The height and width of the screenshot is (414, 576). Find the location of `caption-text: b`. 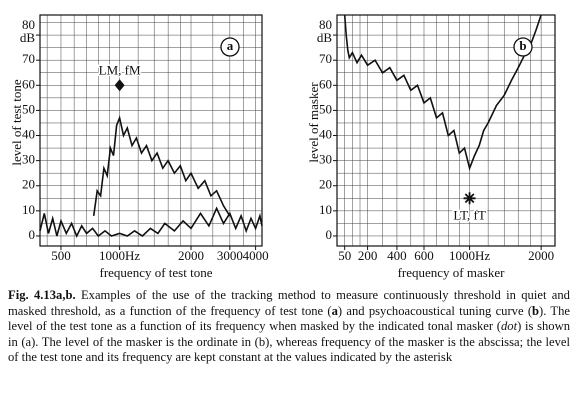

caption-text: b is located at coordinates (536, 310).